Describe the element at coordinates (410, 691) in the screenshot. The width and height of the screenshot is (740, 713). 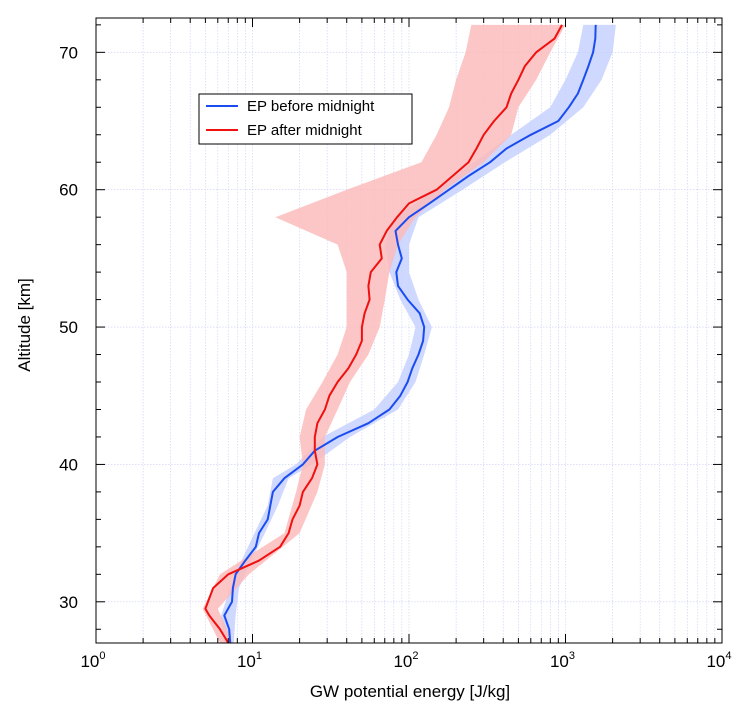
I see `x-axis-label: GW potential energy [J/kg]` at that location.